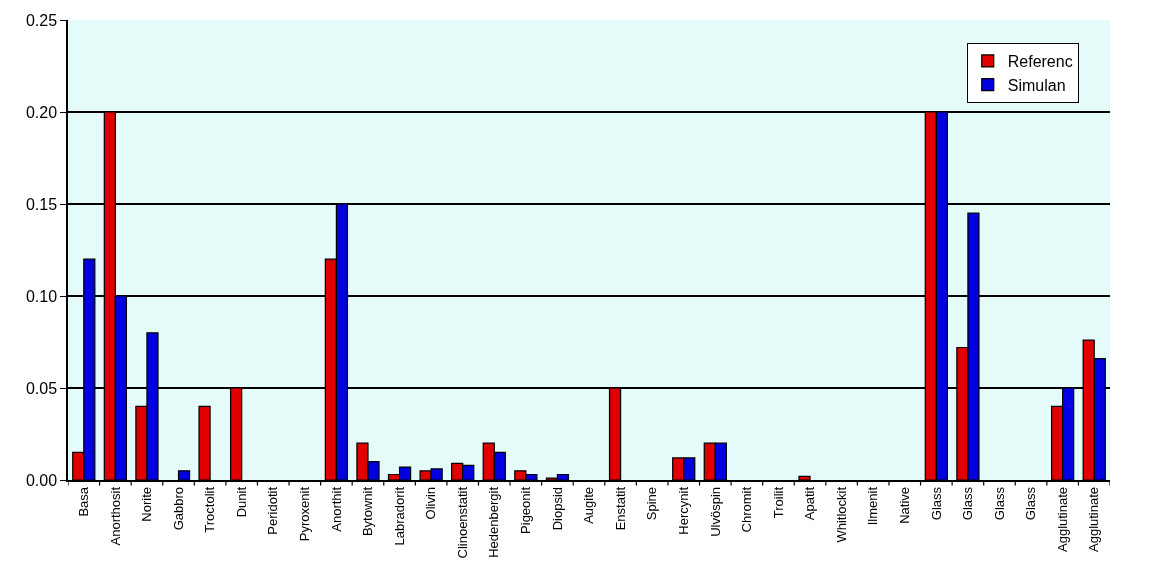  I want to click on x-tick-label: Ilmenit, so click(873, 506).